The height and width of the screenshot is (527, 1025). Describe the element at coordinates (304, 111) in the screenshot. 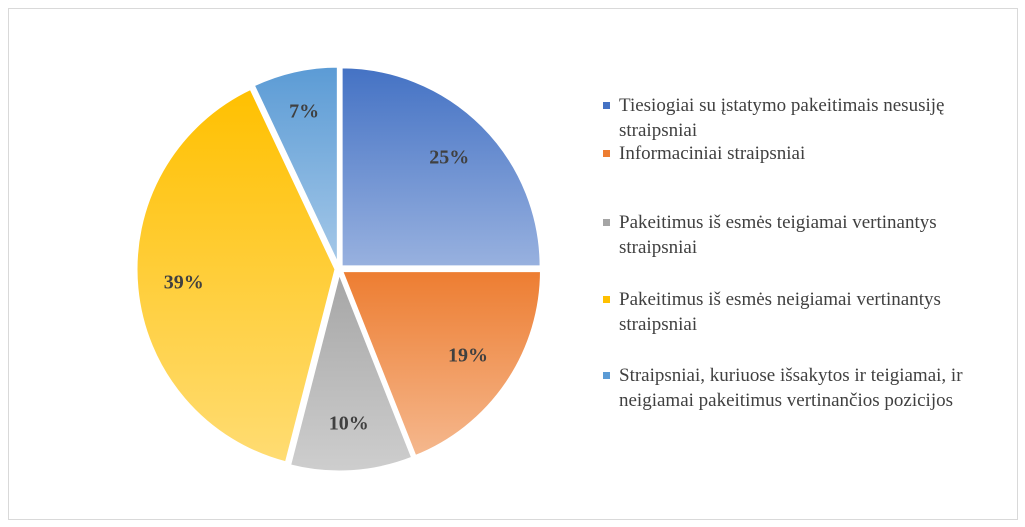

I see `data-label: 7%` at that location.